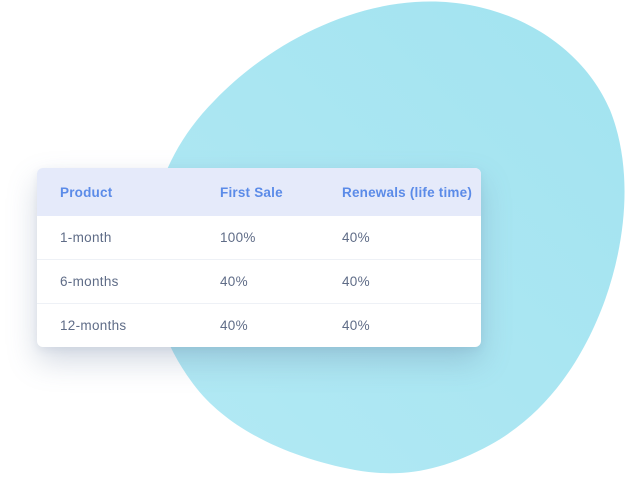  What do you see at coordinates (238, 237) in the screenshot?
I see `first-sale-cell: 100%` at bounding box center [238, 237].